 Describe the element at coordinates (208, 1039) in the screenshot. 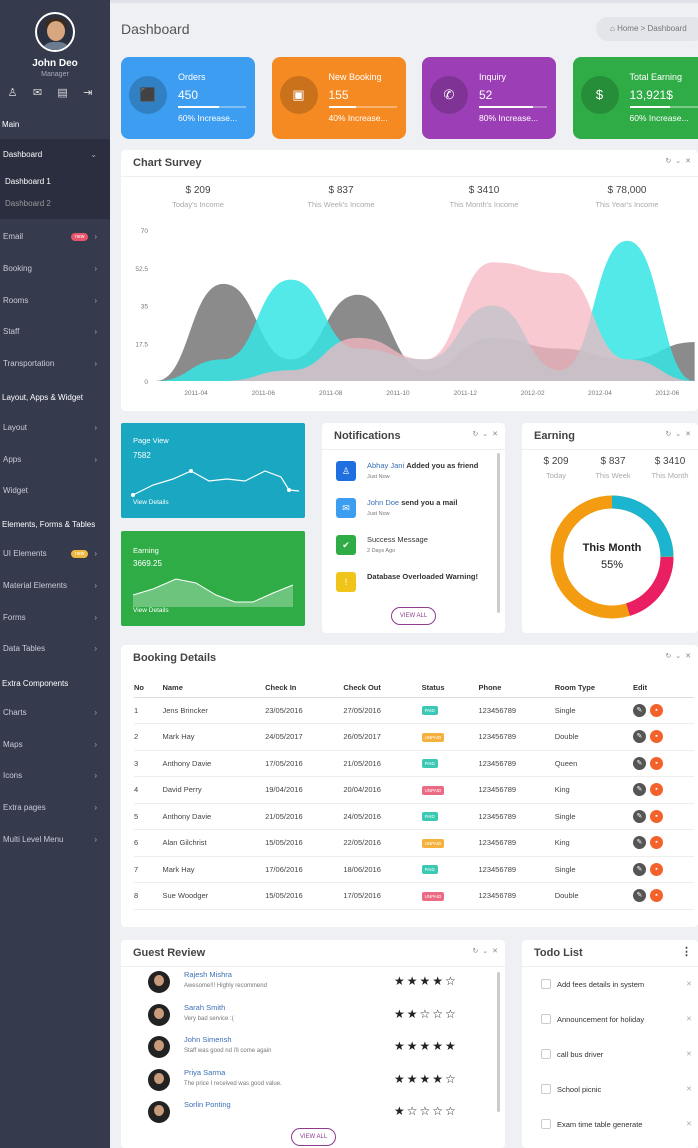

I see `reviewer-name: John Simensh` at that location.